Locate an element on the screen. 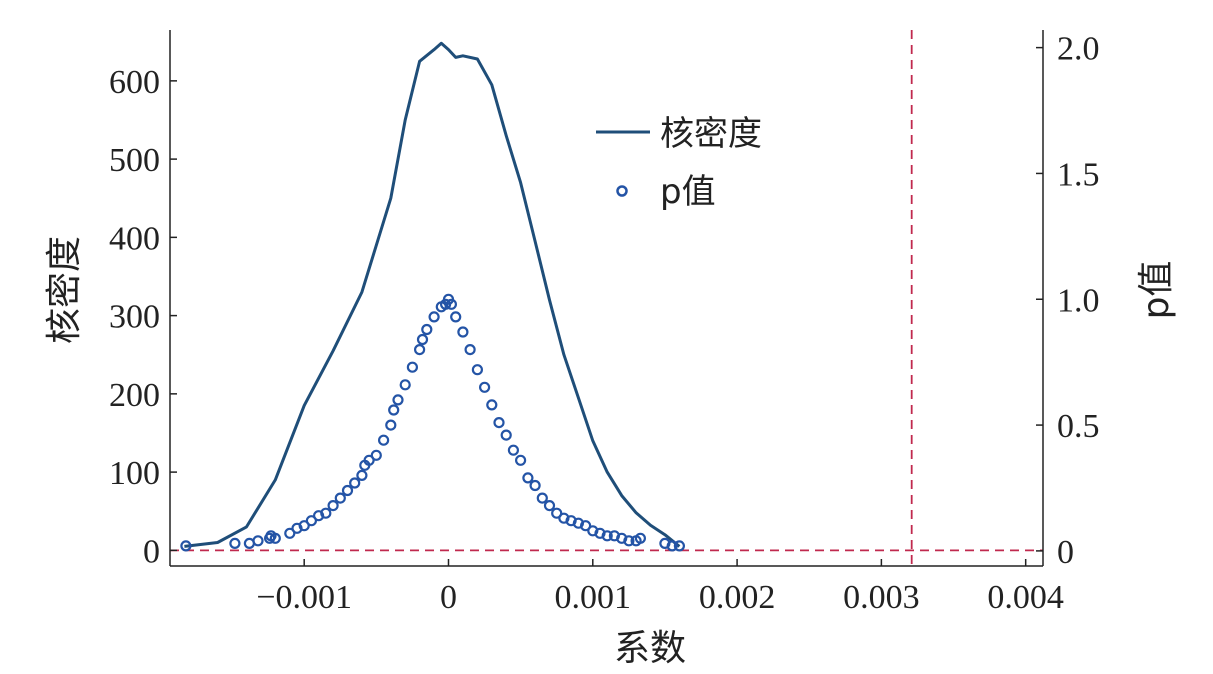 The height and width of the screenshot is (674, 1213). y-tick-label: 500 is located at coordinates (134, 160).